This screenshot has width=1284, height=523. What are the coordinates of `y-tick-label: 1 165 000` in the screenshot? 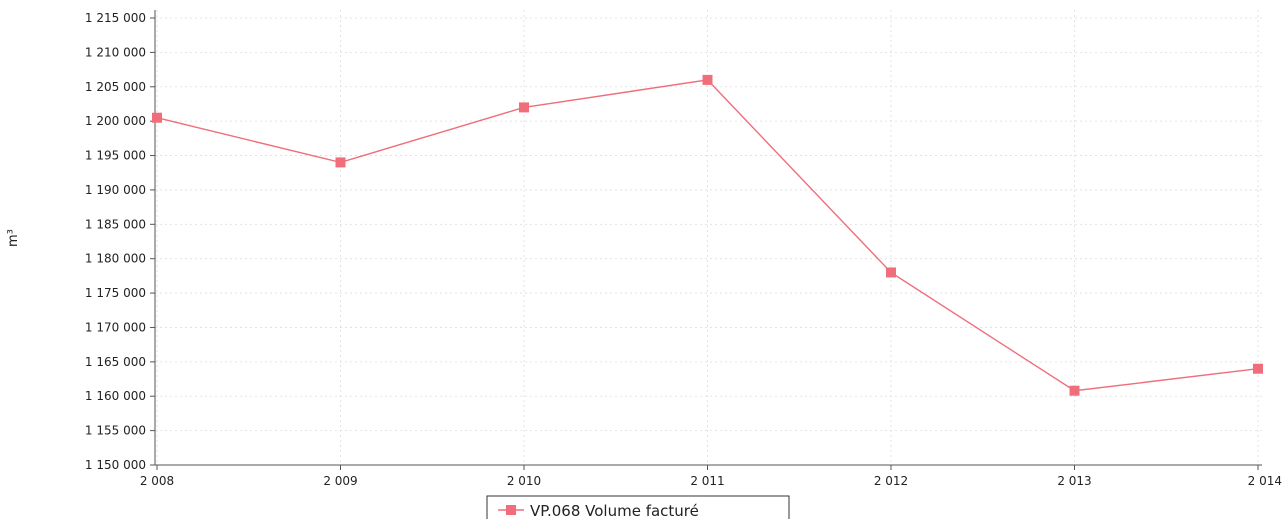 It's located at (115, 362).